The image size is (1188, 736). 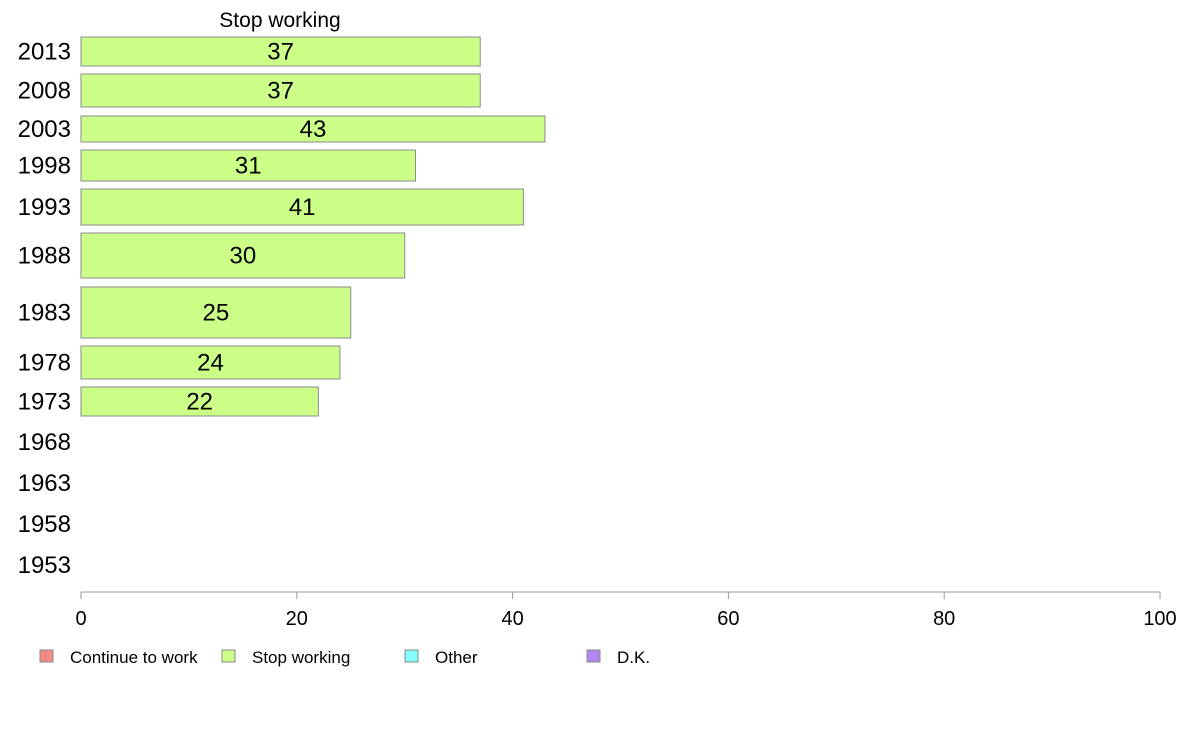 I want to click on y-tick-label-1958: 1958, so click(x=44, y=524).